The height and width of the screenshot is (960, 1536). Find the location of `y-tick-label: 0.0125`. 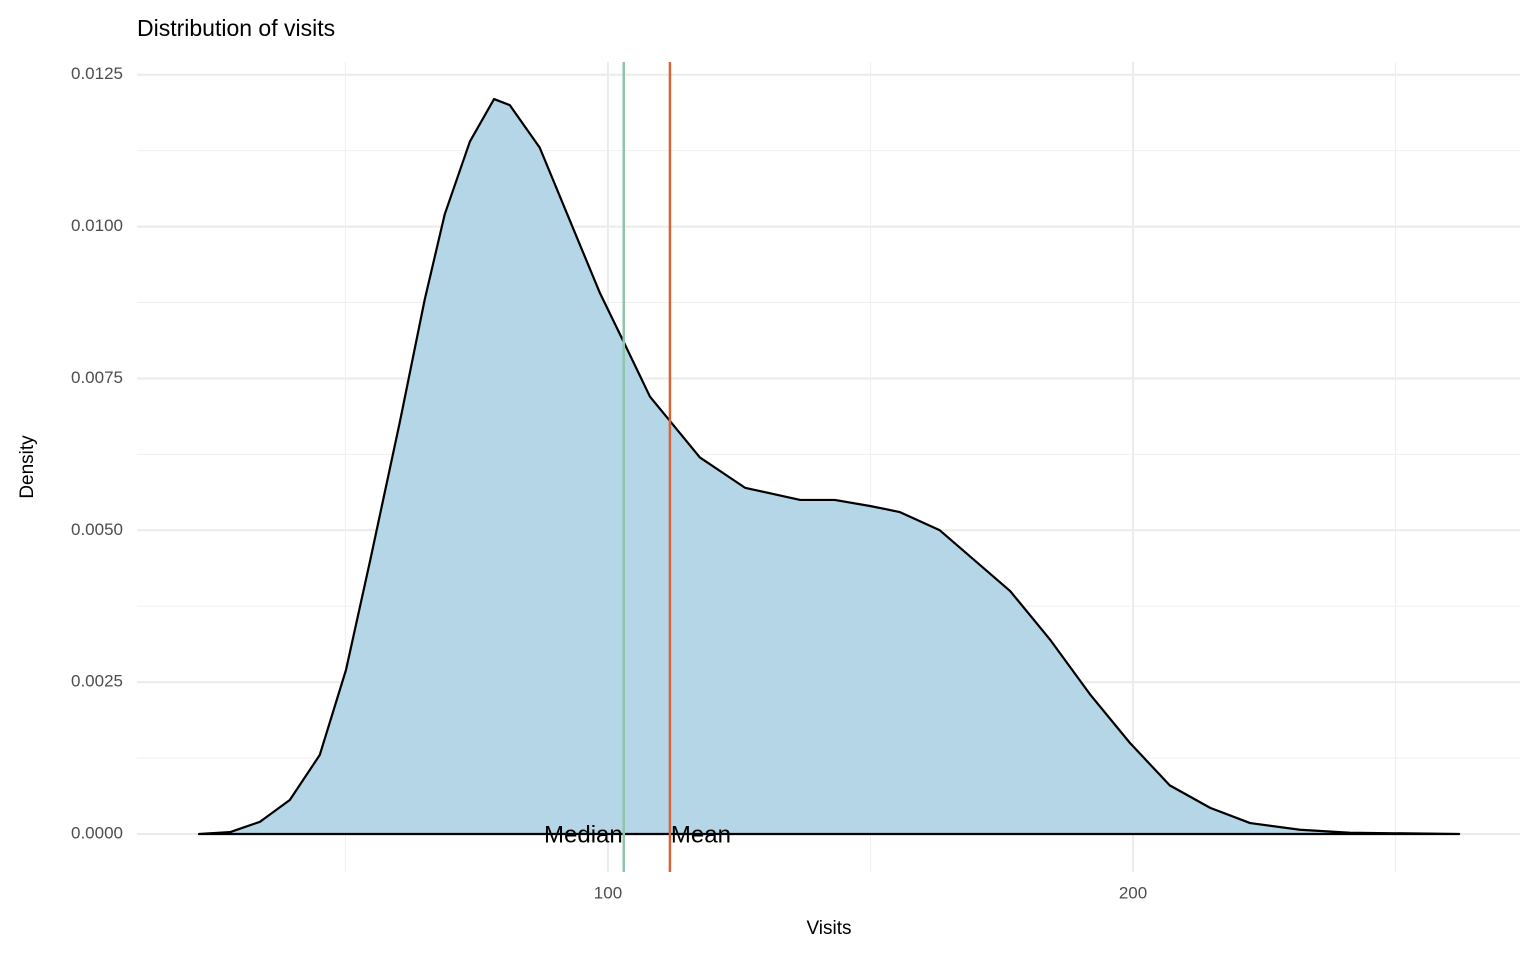

y-tick-label: 0.0125 is located at coordinates (97, 73).